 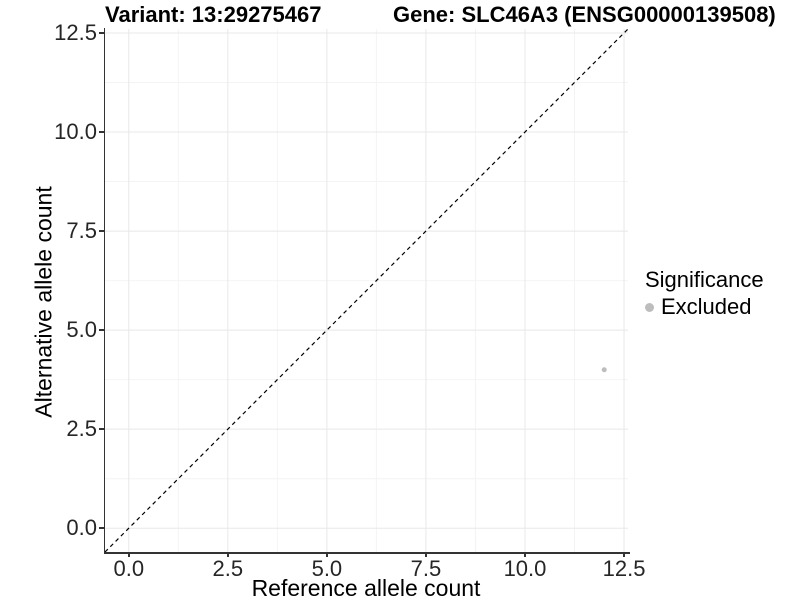 What do you see at coordinates (366, 587) in the screenshot?
I see `x-axis-title: Reference allele count` at bounding box center [366, 587].